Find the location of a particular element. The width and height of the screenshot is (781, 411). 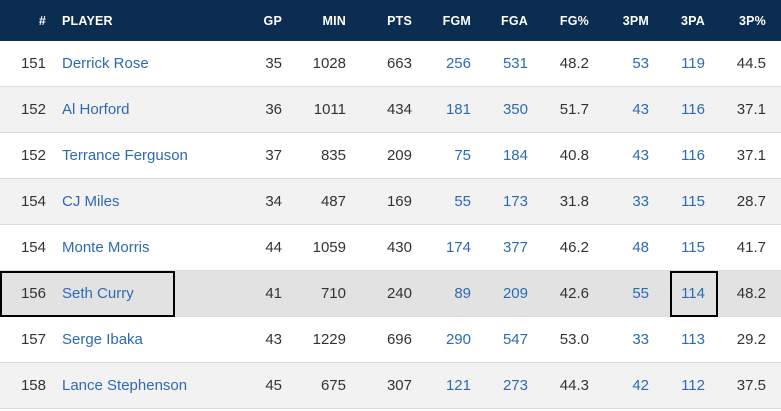

header-fgm: FGM is located at coordinates (456, 20).